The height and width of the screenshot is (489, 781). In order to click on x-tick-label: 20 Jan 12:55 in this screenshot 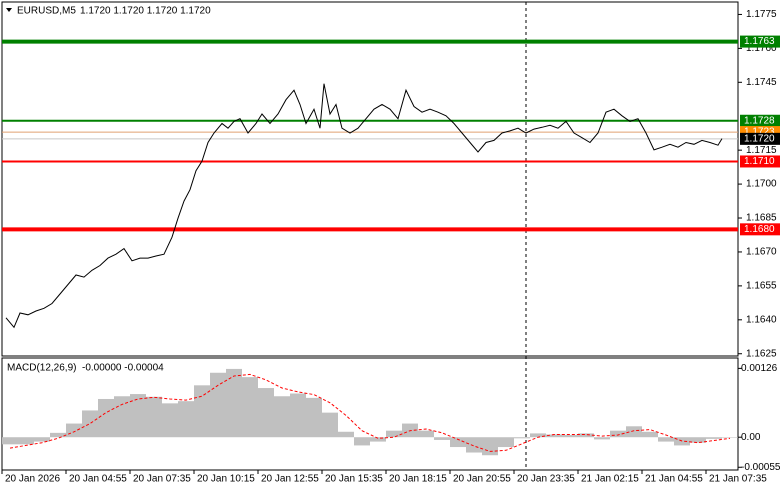, I will do `click(290, 479)`.